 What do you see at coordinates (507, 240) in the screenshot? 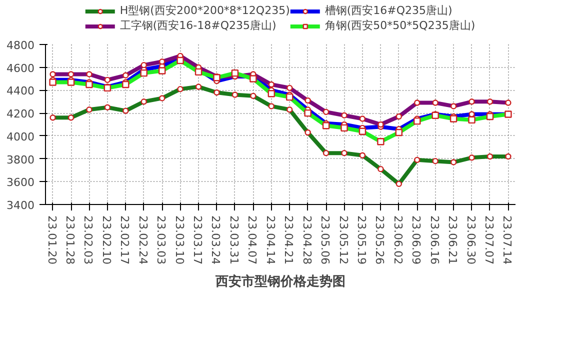
I see `x-tick-label: 23.07.14` at bounding box center [507, 240].